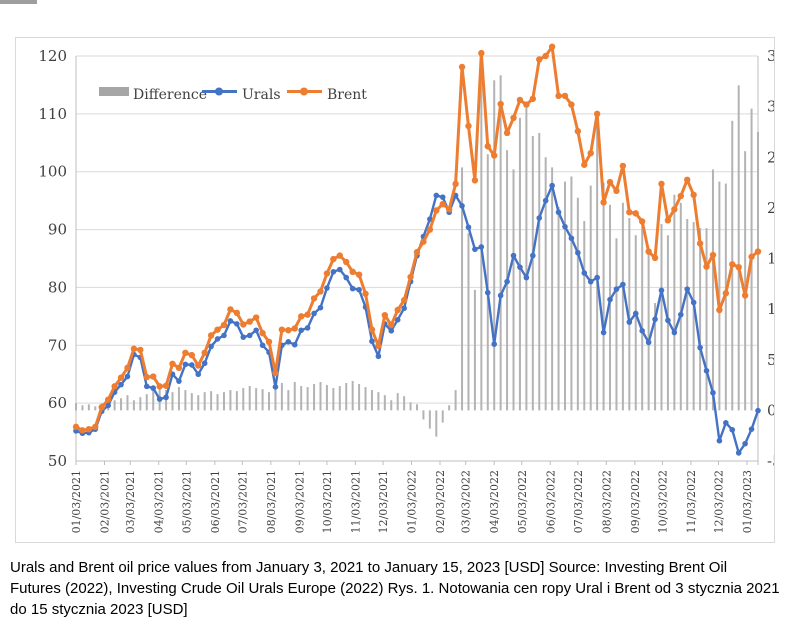 The width and height of the screenshot is (788, 620). Describe the element at coordinates (770, 410) in the screenshot. I see `svg-text: 0` at that location.